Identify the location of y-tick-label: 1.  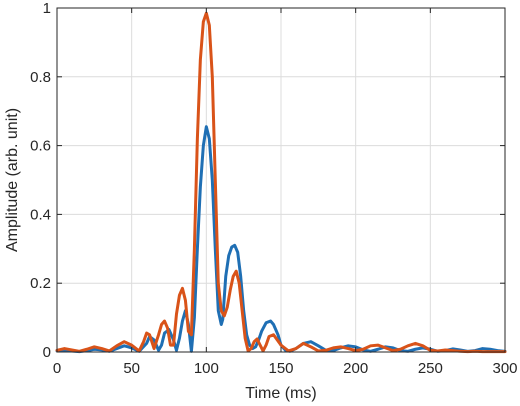
(47, 8).